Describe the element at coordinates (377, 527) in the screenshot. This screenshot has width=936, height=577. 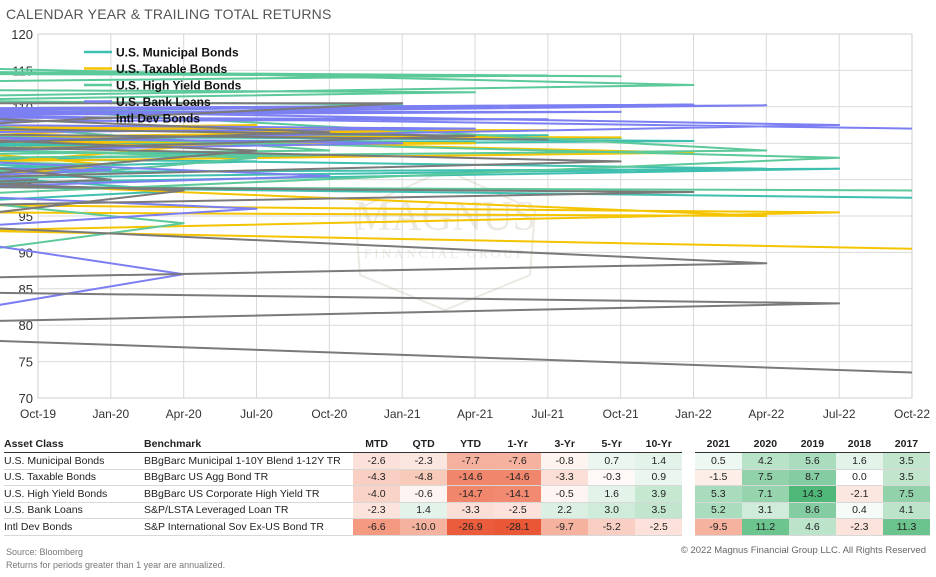
I see `return-value-cell: -6.6` at that location.